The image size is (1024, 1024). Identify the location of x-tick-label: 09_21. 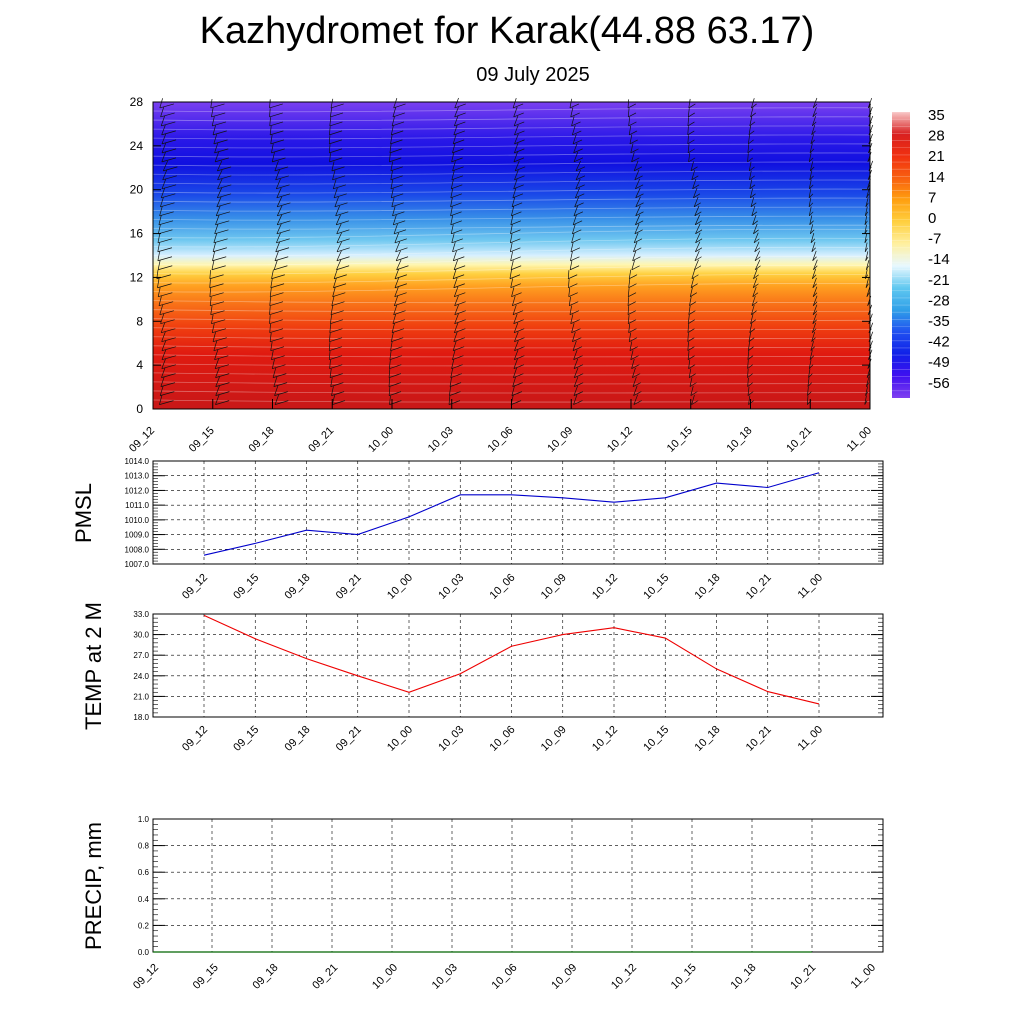
(321, 440).